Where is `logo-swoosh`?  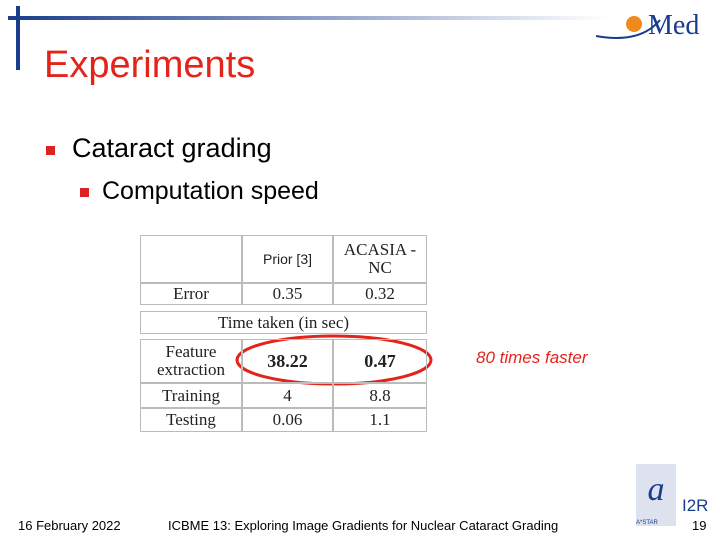
logo-swoosh is located at coordinates (628, 29).